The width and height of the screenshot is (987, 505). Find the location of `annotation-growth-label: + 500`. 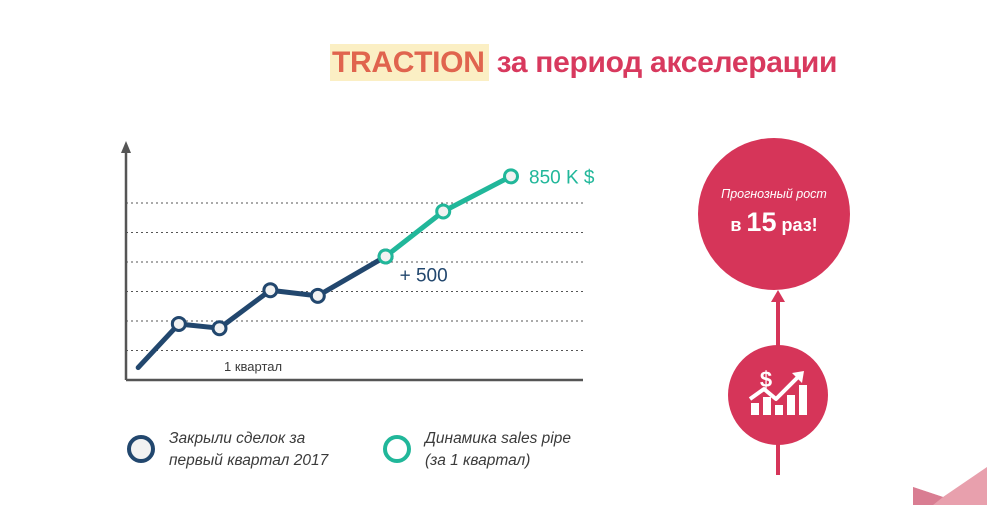

annotation-growth-label: + 500 is located at coordinates (424, 275).